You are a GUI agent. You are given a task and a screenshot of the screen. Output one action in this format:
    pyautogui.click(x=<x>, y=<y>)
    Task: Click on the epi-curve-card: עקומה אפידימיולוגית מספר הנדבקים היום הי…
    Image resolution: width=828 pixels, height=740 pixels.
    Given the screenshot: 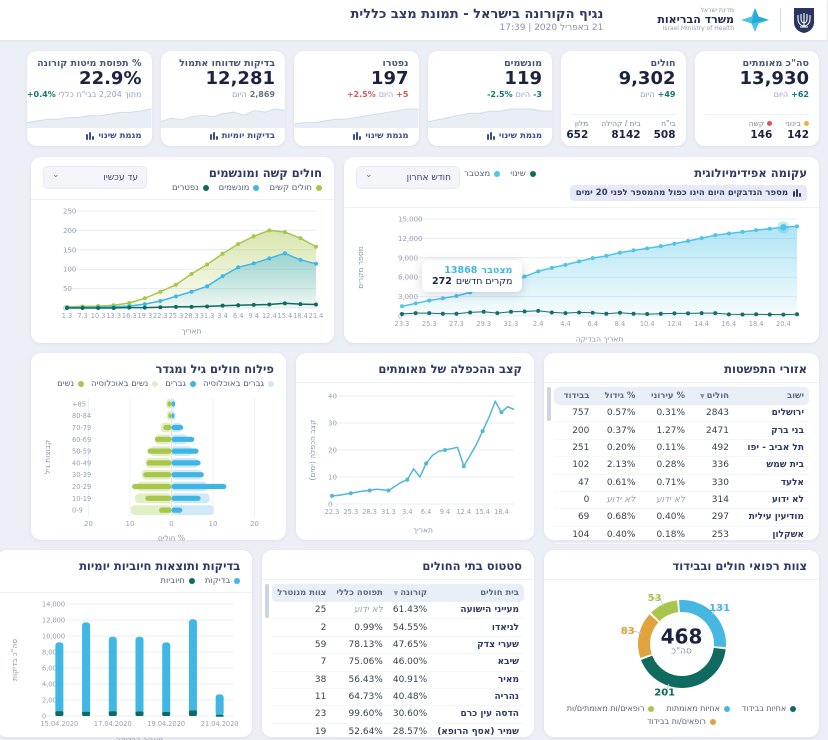 What is the action you would take?
    pyautogui.click(x=582, y=250)
    